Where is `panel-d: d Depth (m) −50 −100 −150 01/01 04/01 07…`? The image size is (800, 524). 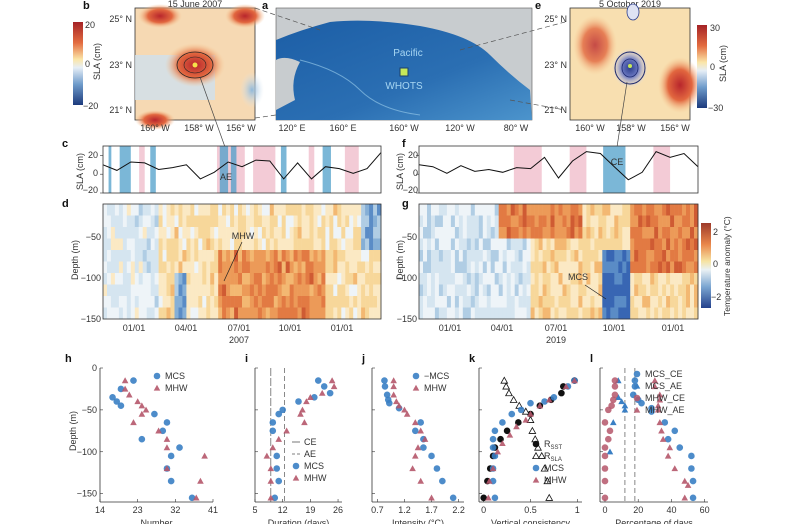 panel-d: d Depth (m) −50 −100 −150 01/01 04/01 07… is located at coordinates (222, 271).